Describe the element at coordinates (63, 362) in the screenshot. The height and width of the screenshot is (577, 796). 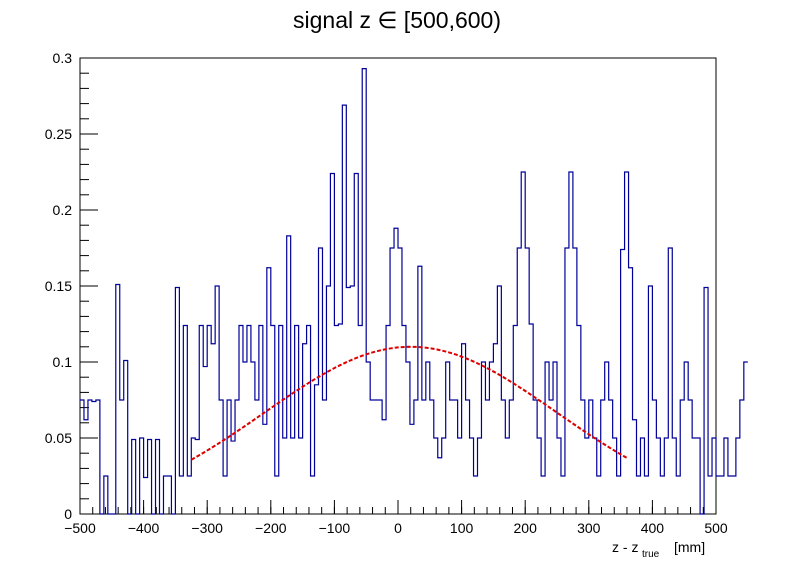
I see `y-tick-label: 0.1` at that location.